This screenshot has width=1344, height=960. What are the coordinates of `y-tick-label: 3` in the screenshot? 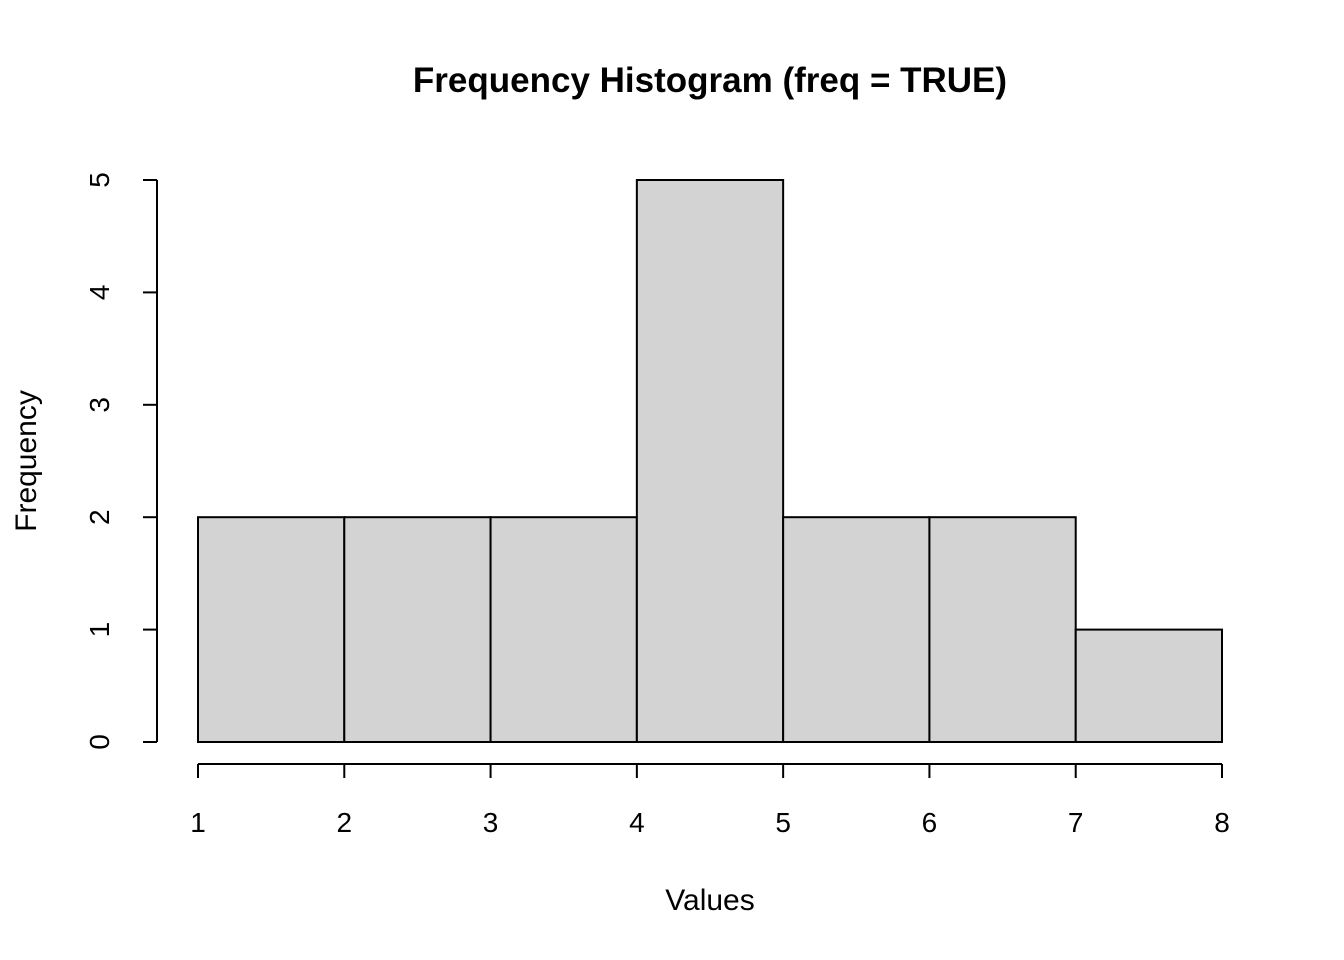 It's located at (99, 405).